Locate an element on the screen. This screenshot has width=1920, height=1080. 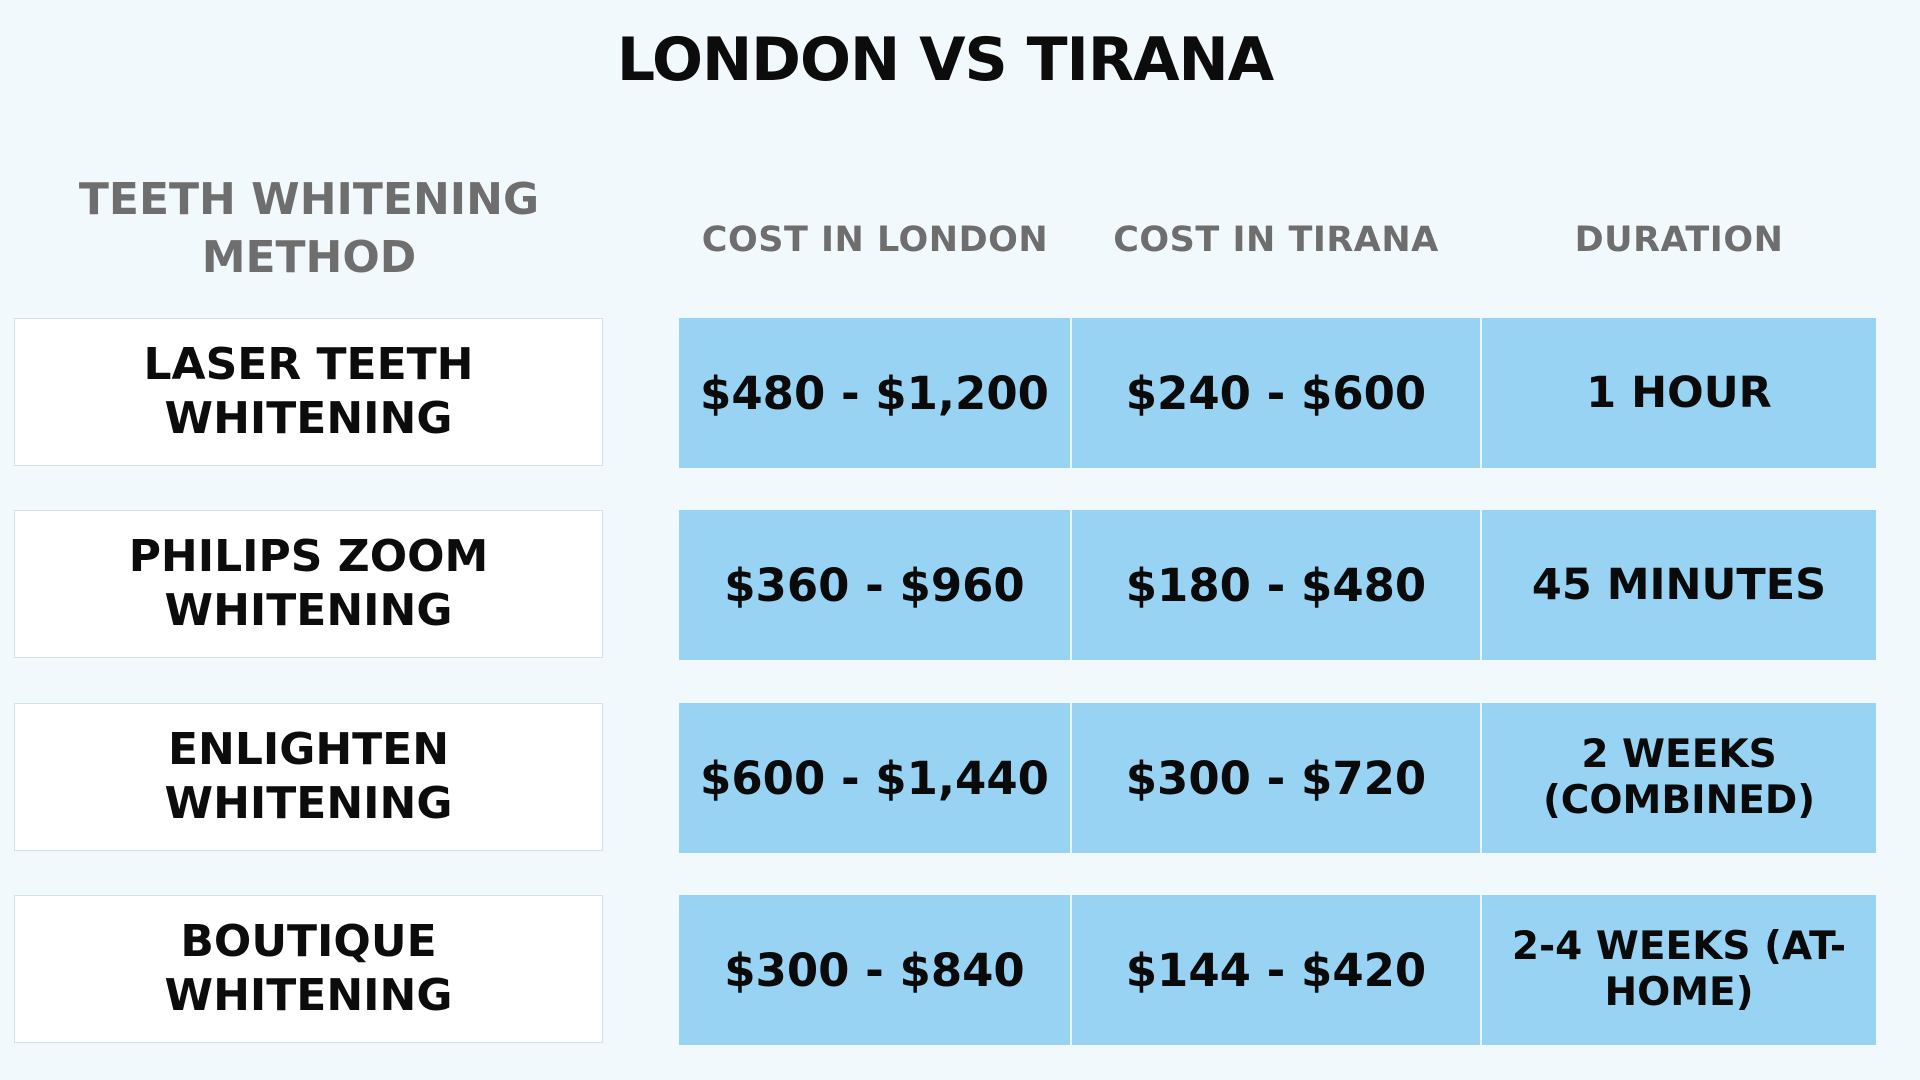
method-cell: BOUTIQUE WHITENING is located at coordinates (308, 969).